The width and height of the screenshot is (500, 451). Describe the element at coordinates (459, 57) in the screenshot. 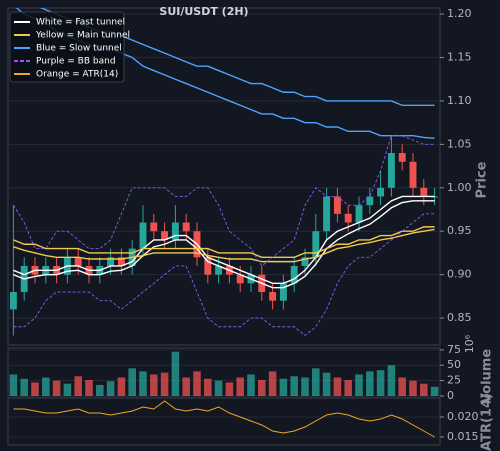

I see `y-tick-label: 1.15` at that location.